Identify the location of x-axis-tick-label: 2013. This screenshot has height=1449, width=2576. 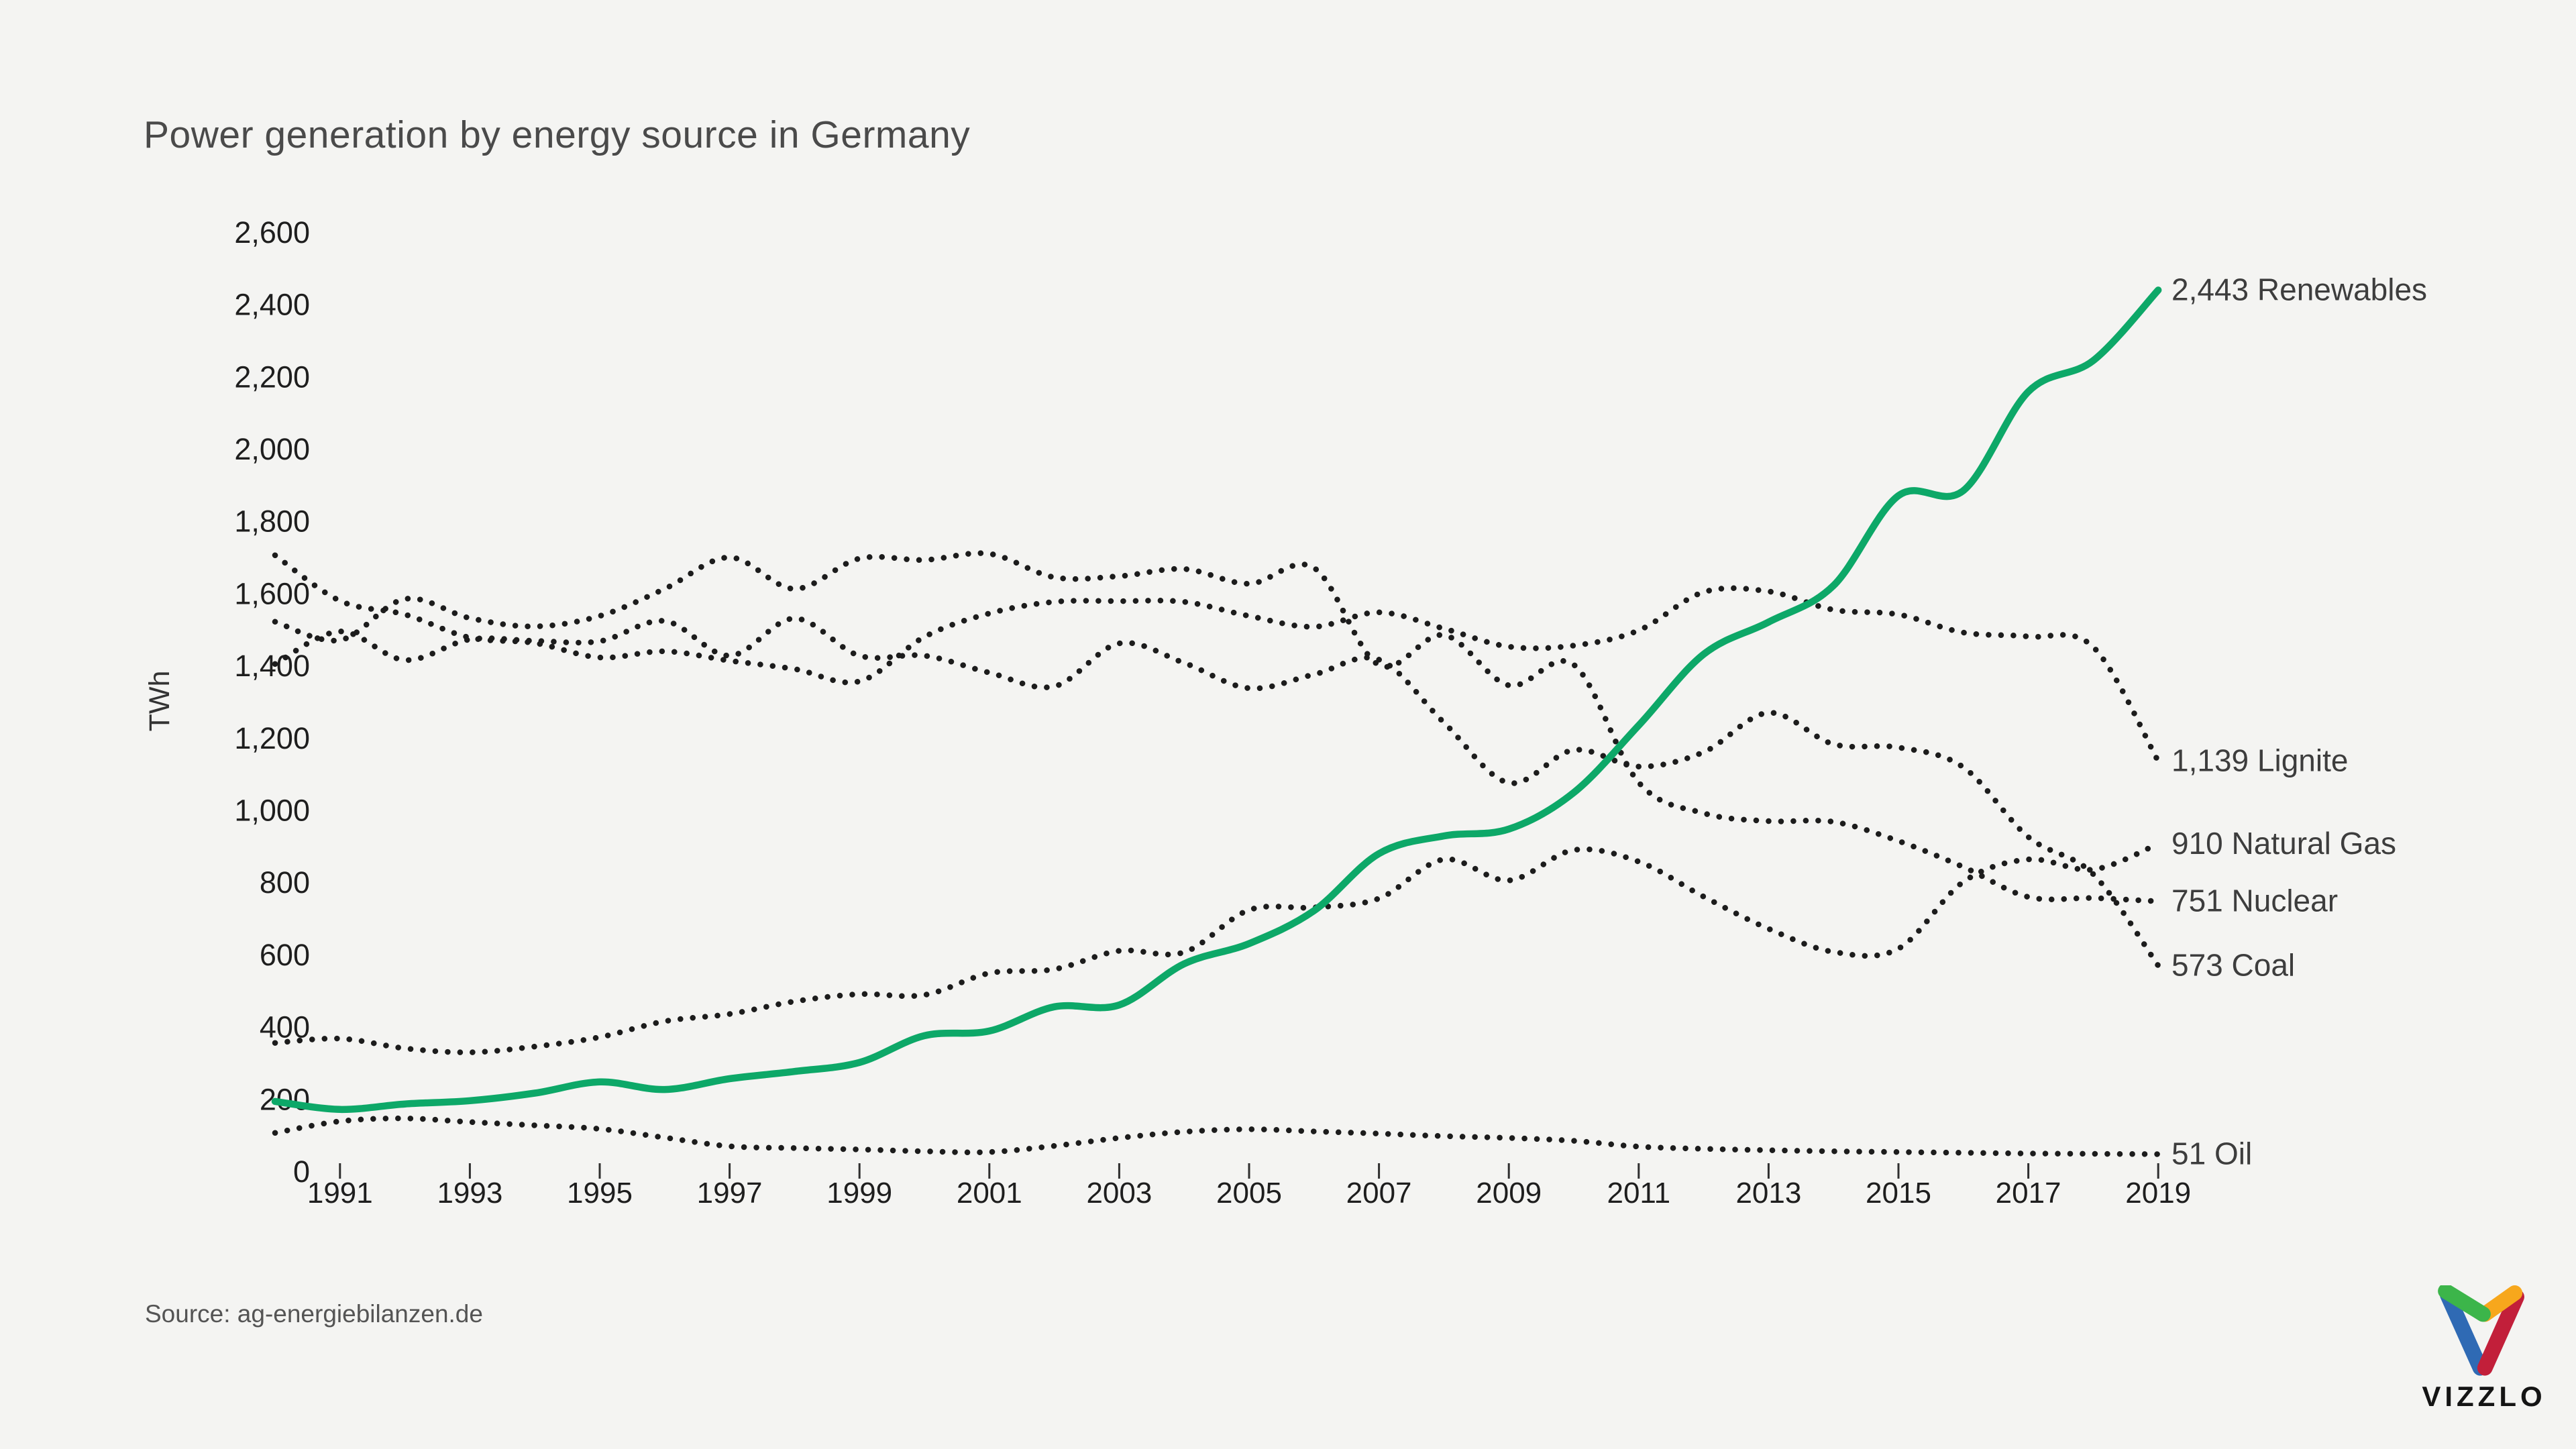
(1768, 1193).